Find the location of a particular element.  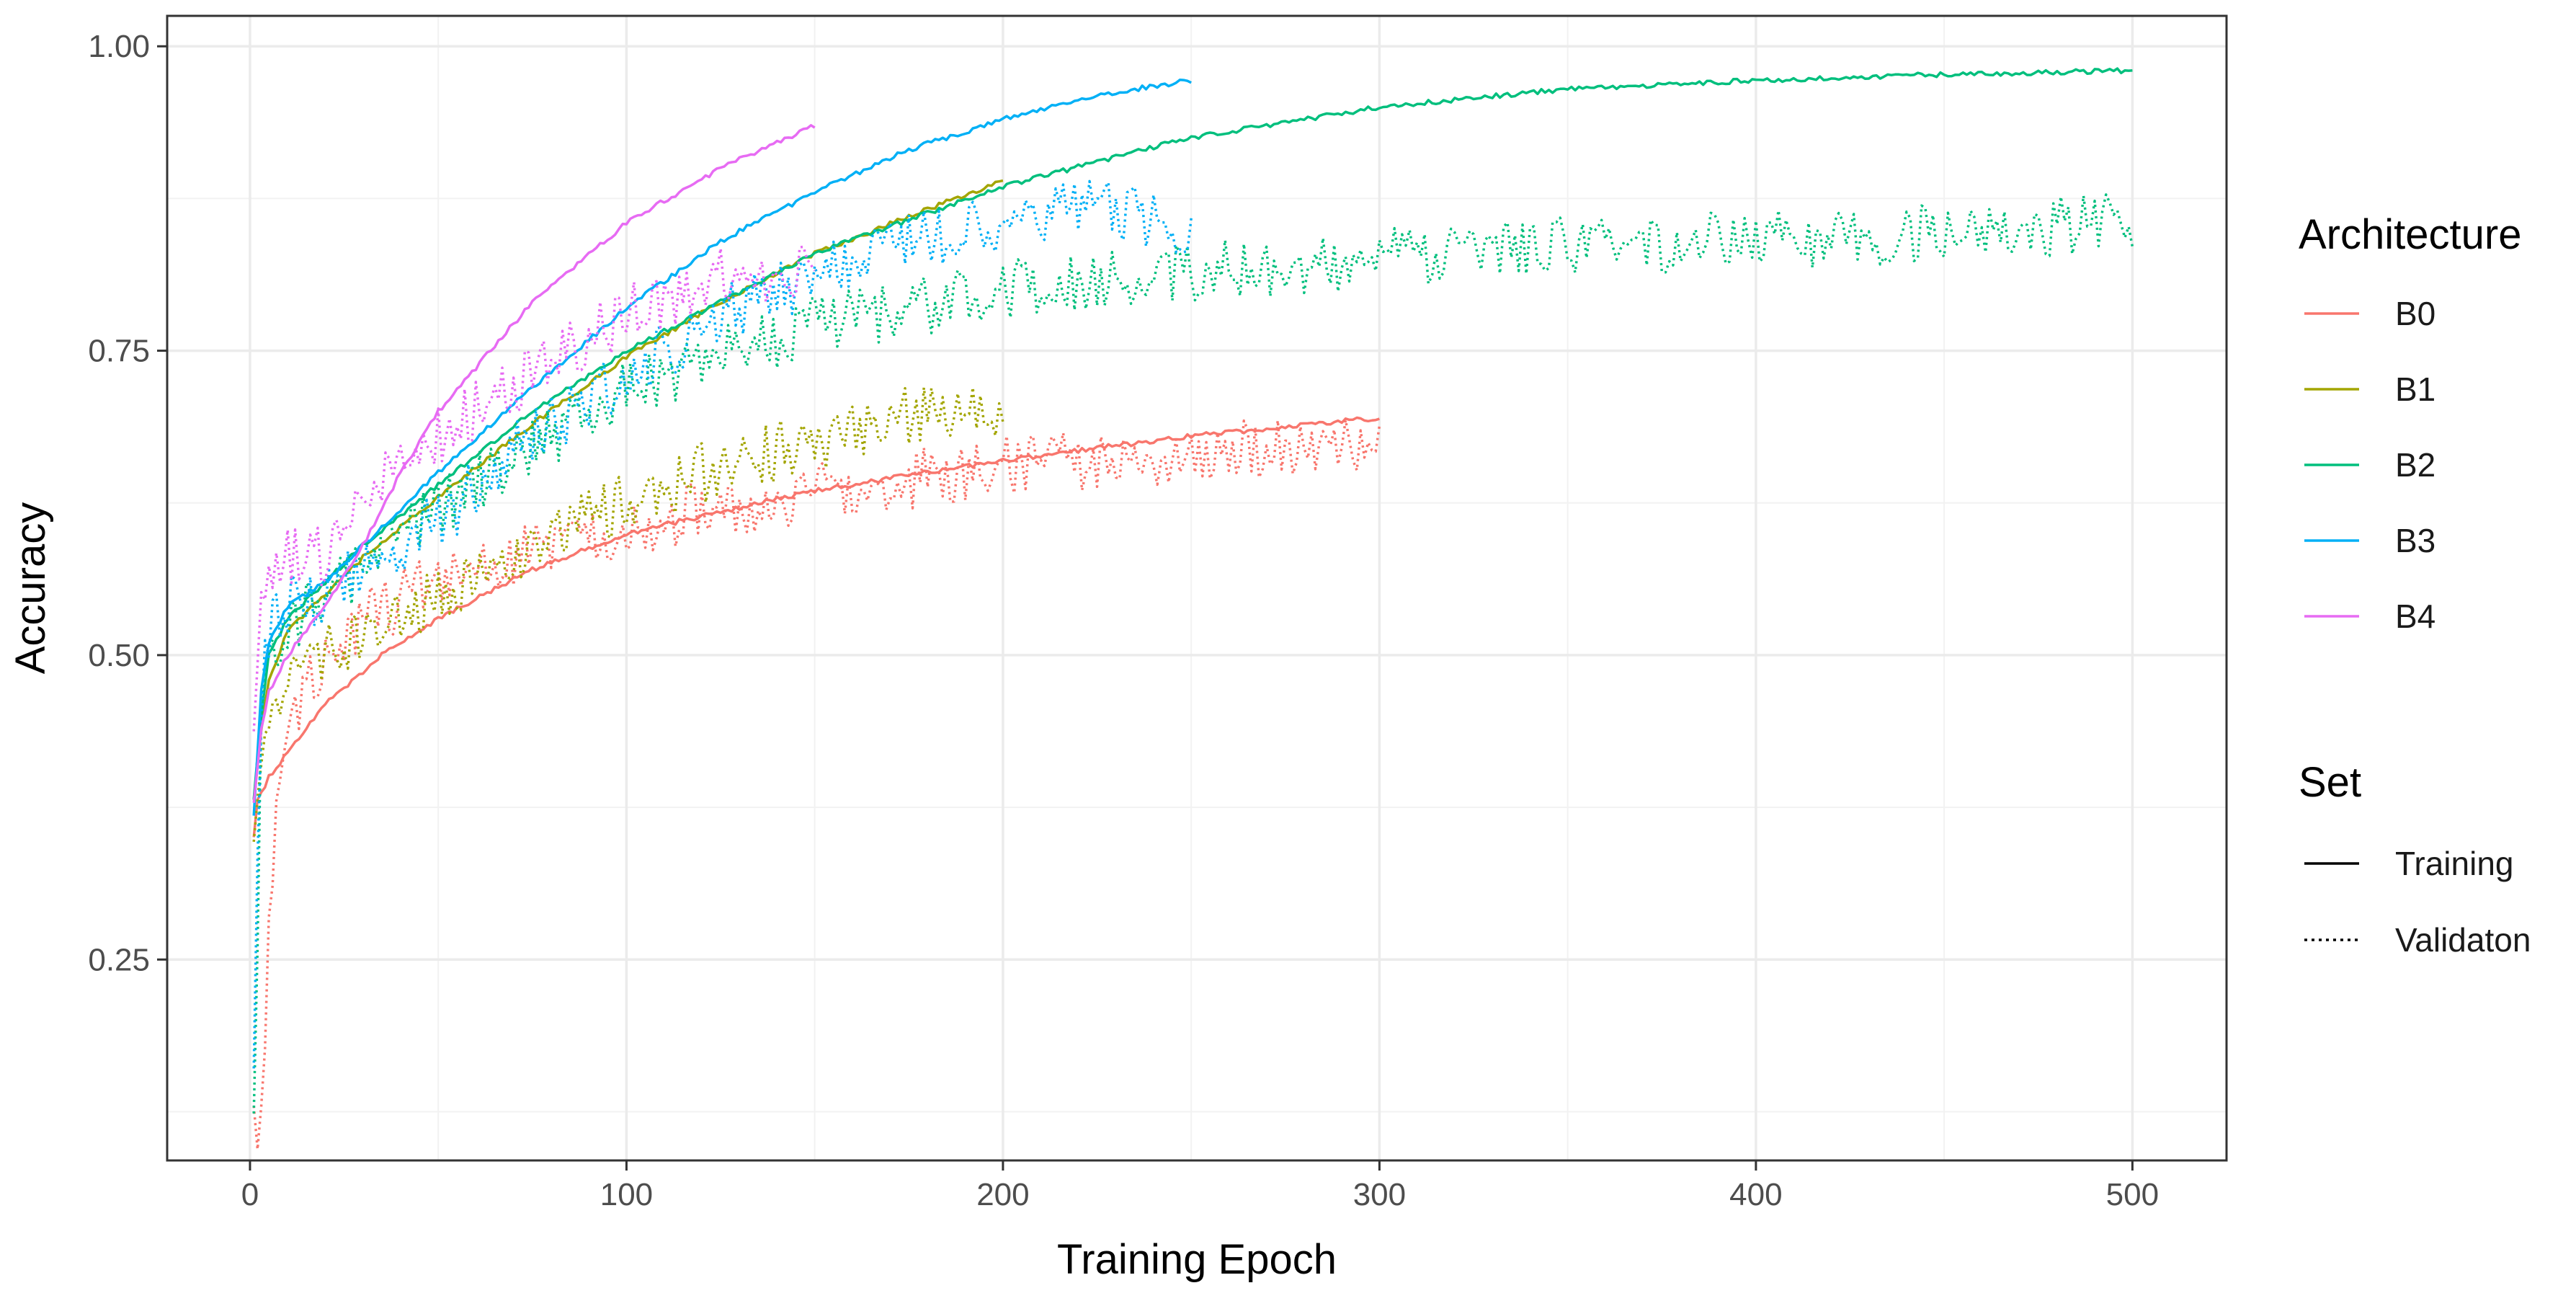

x-axis: 0 100 200 300 400 500 is located at coordinates (1200, 1186).